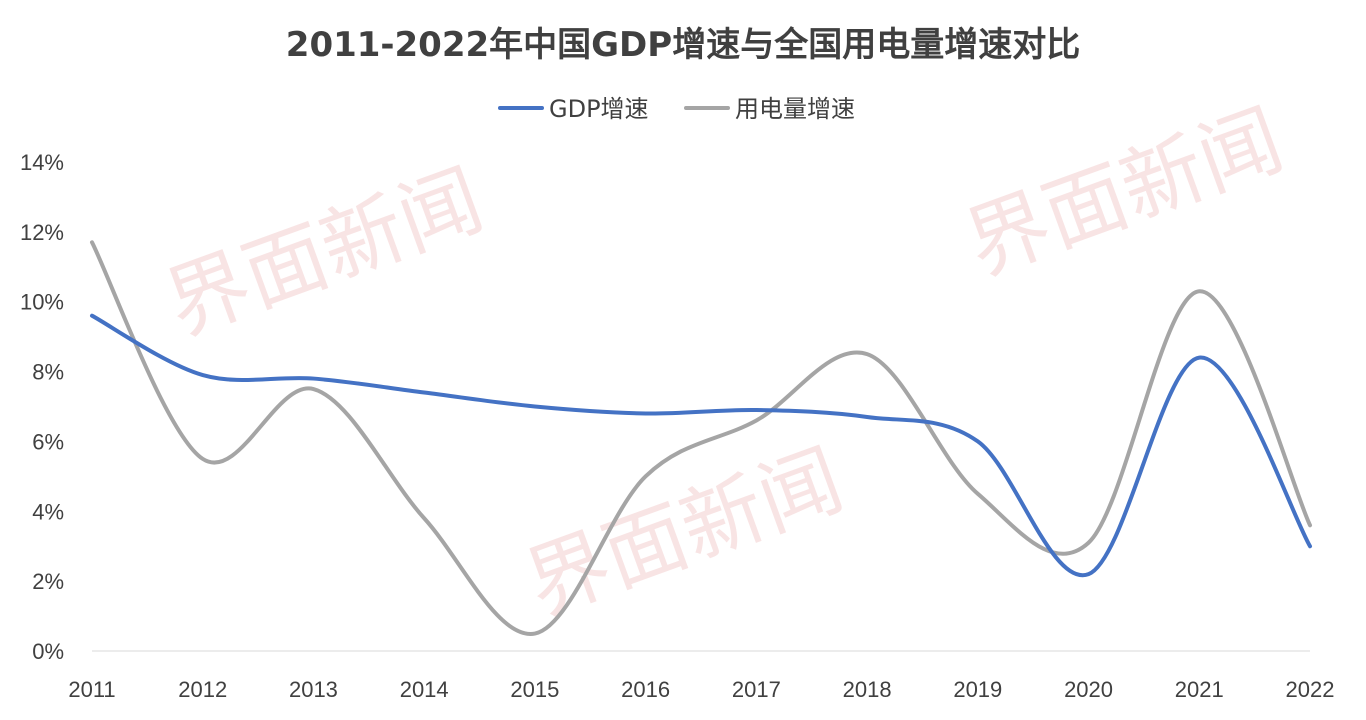  Describe the element at coordinates (1310, 689) in the screenshot. I see `x-tick-label: 2022` at that location.